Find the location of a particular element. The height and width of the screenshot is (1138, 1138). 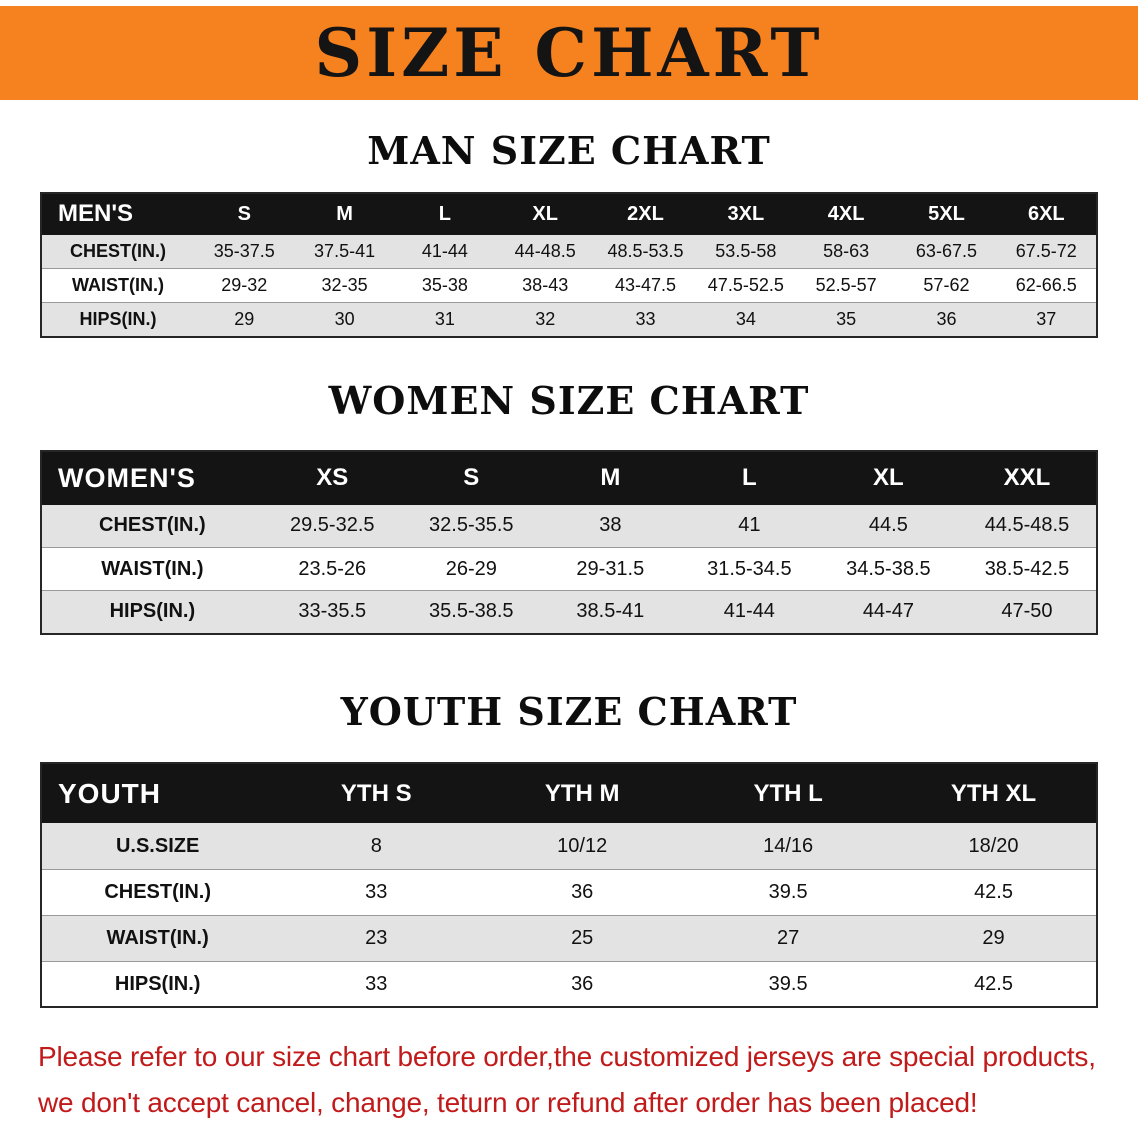

man-size-chart-heading: MAN SIZE CHART is located at coordinates (569, 150).